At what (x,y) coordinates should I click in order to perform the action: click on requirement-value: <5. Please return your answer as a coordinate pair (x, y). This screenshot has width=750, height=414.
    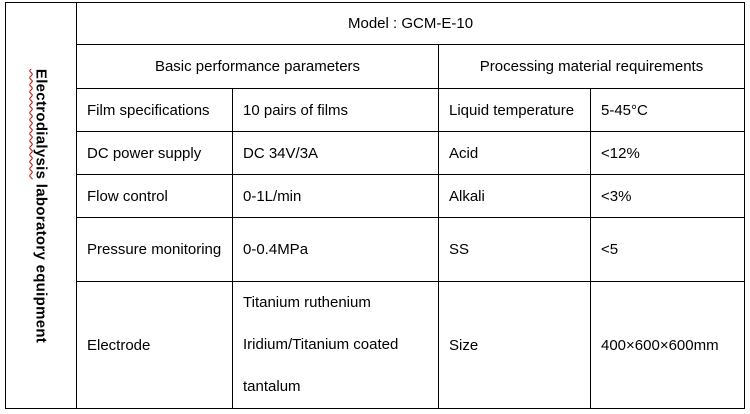
    Looking at the image, I should click on (667, 249).